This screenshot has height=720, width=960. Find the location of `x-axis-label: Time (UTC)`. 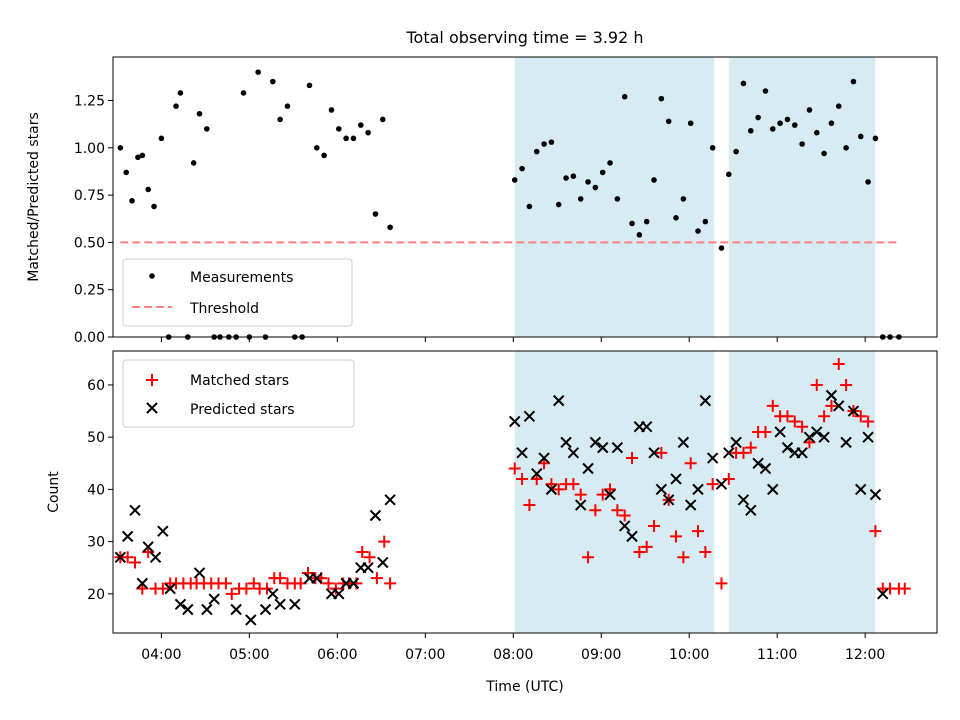

x-axis-label: Time (UTC) is located at coordinates (524, 687).